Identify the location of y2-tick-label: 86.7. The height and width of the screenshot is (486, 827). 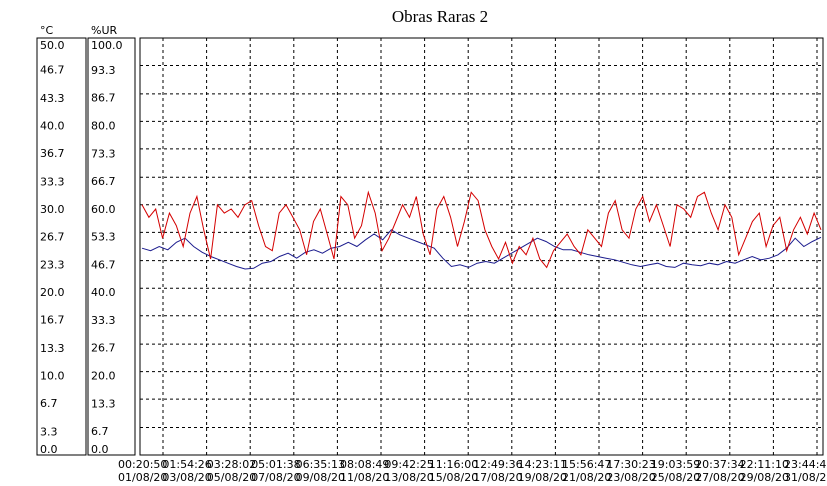
(103, 97).